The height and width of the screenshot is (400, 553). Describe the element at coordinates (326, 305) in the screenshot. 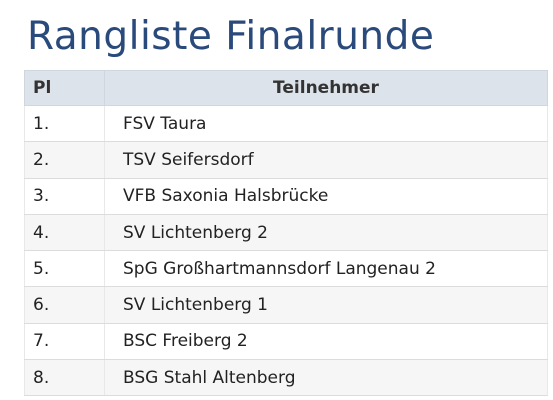

I see `team-cell: SV Lichtenberg 1` at that location.